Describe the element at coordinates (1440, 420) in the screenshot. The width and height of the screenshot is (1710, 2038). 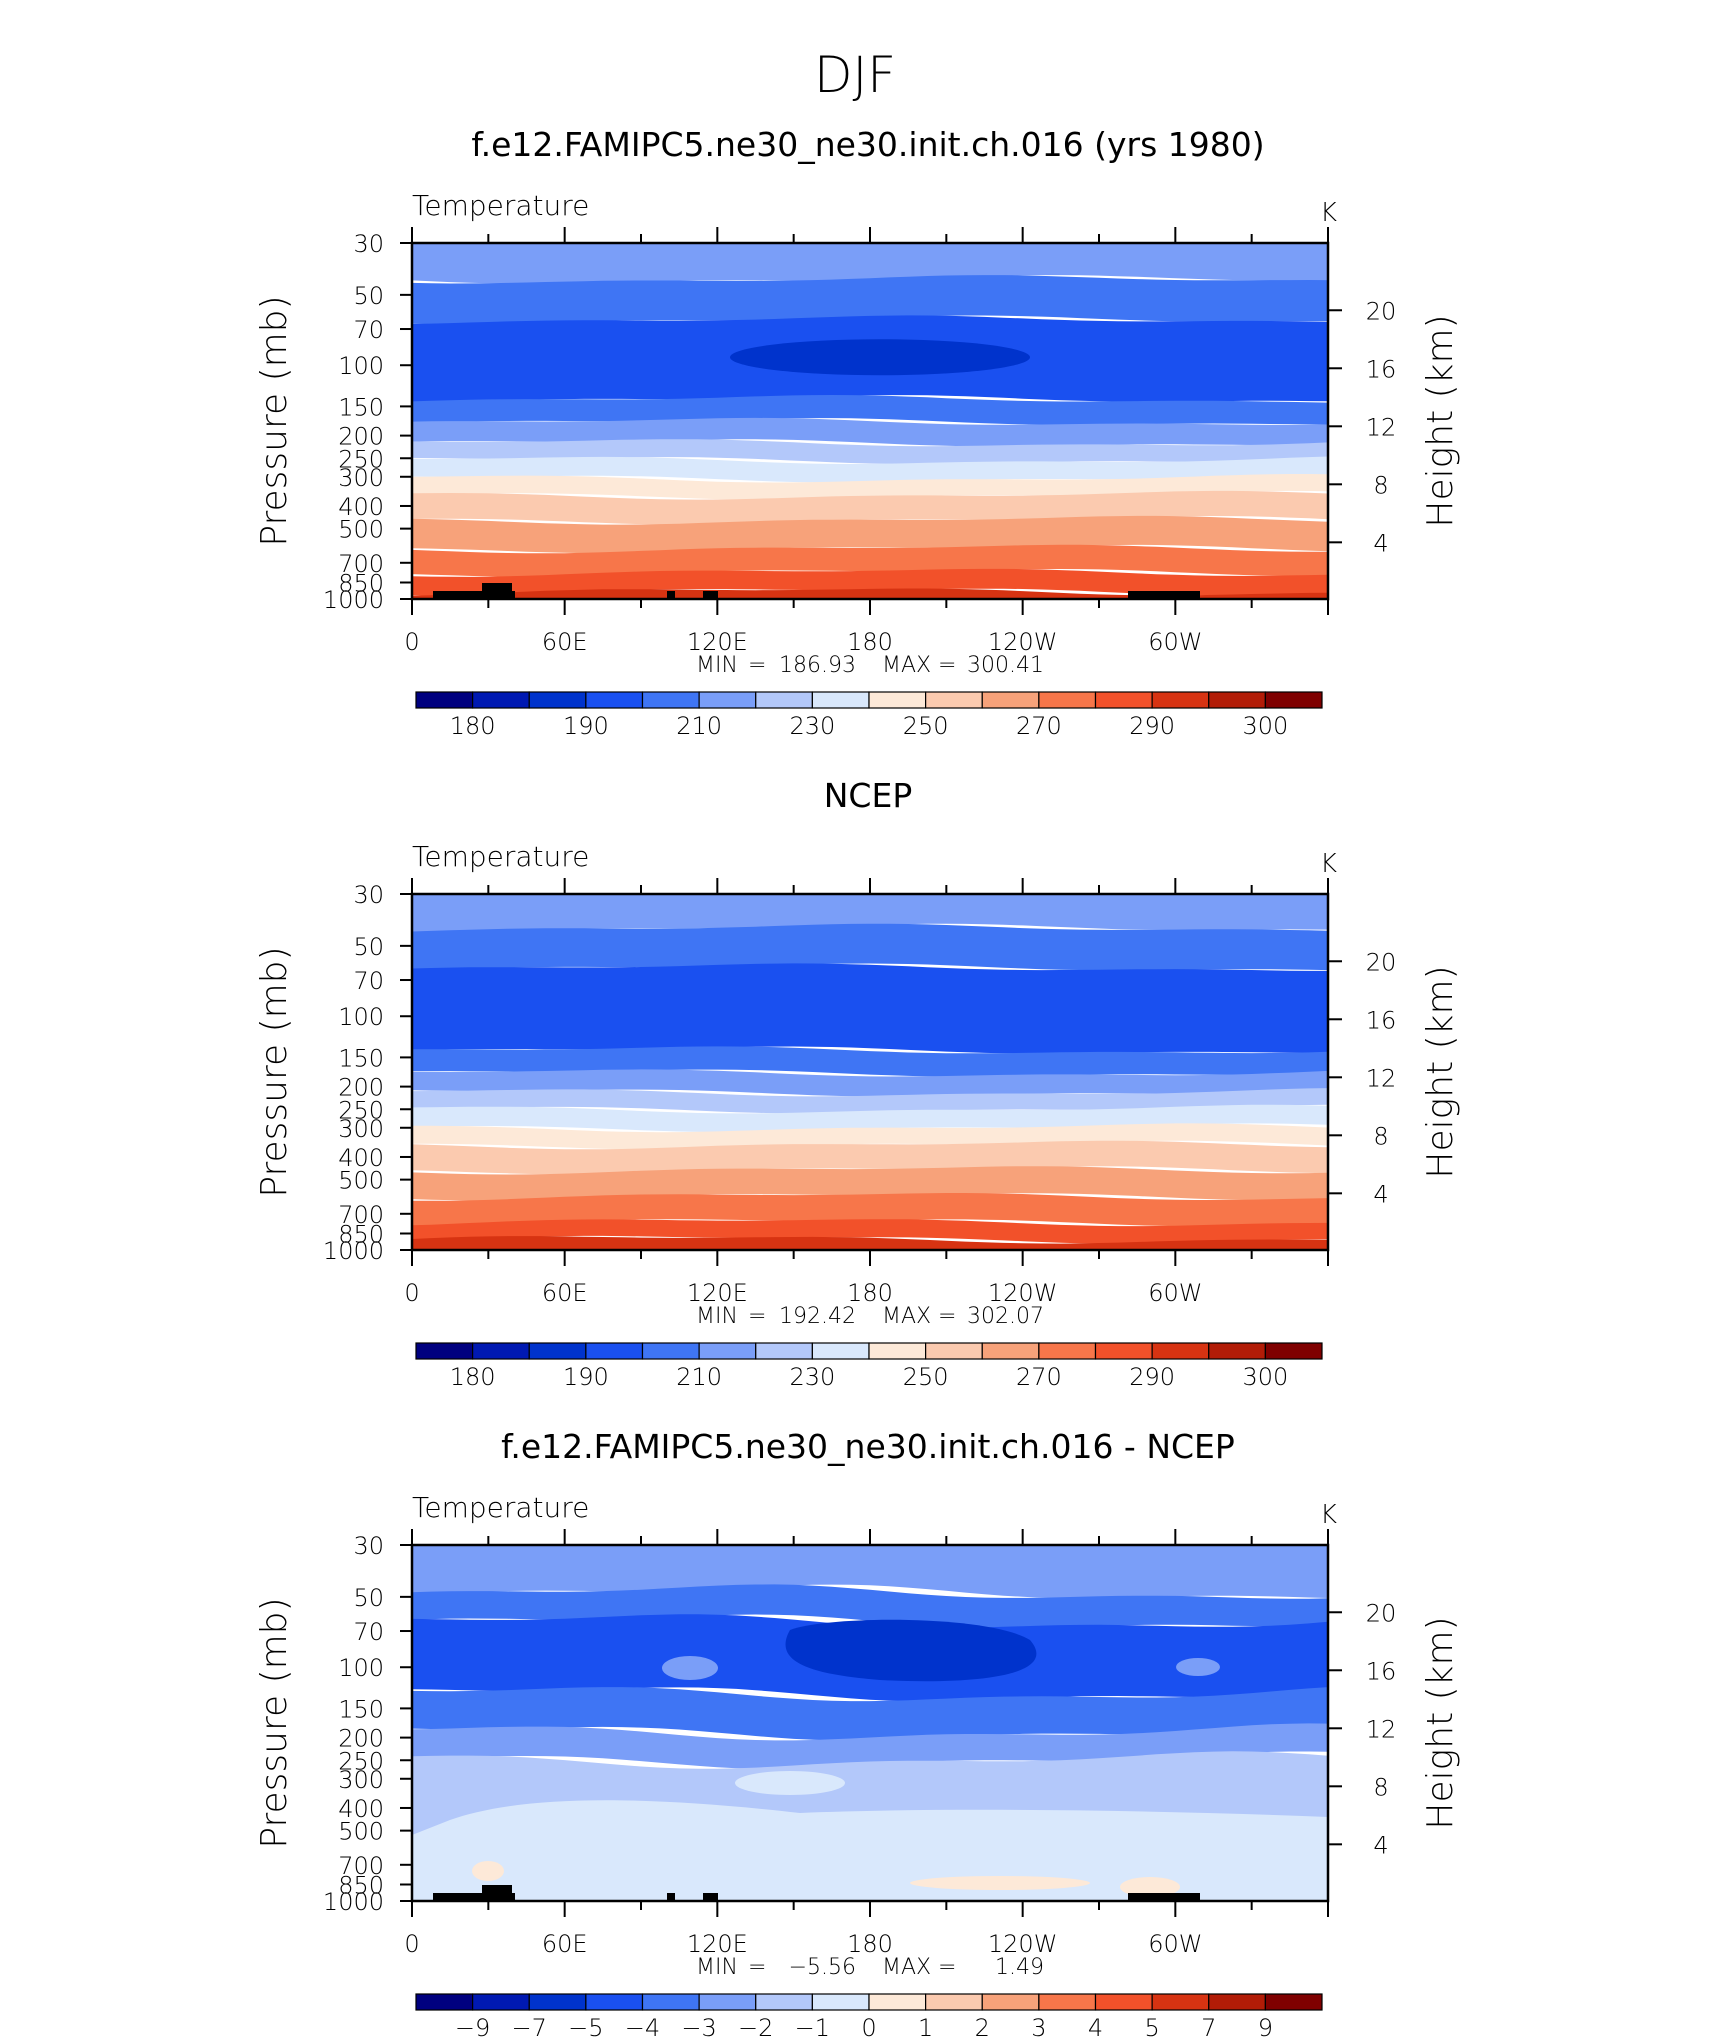
I see `y-right-axis-title: Height (km)` at that location.